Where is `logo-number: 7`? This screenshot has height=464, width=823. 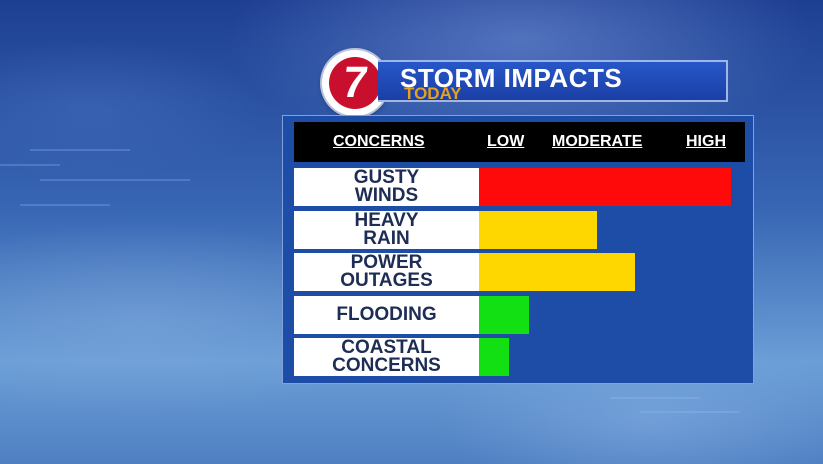 logo-number: 7 is located at coordinates (355, 82).